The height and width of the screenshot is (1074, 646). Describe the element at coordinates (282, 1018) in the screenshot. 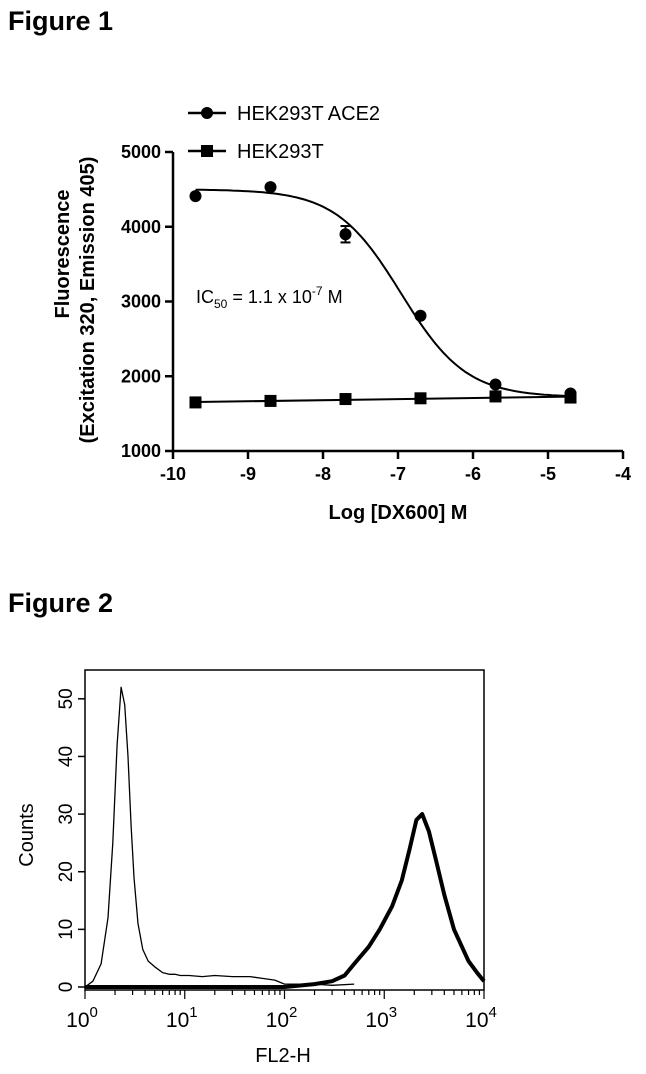

I see `chart2-x-tick-label: 10²` at that location.